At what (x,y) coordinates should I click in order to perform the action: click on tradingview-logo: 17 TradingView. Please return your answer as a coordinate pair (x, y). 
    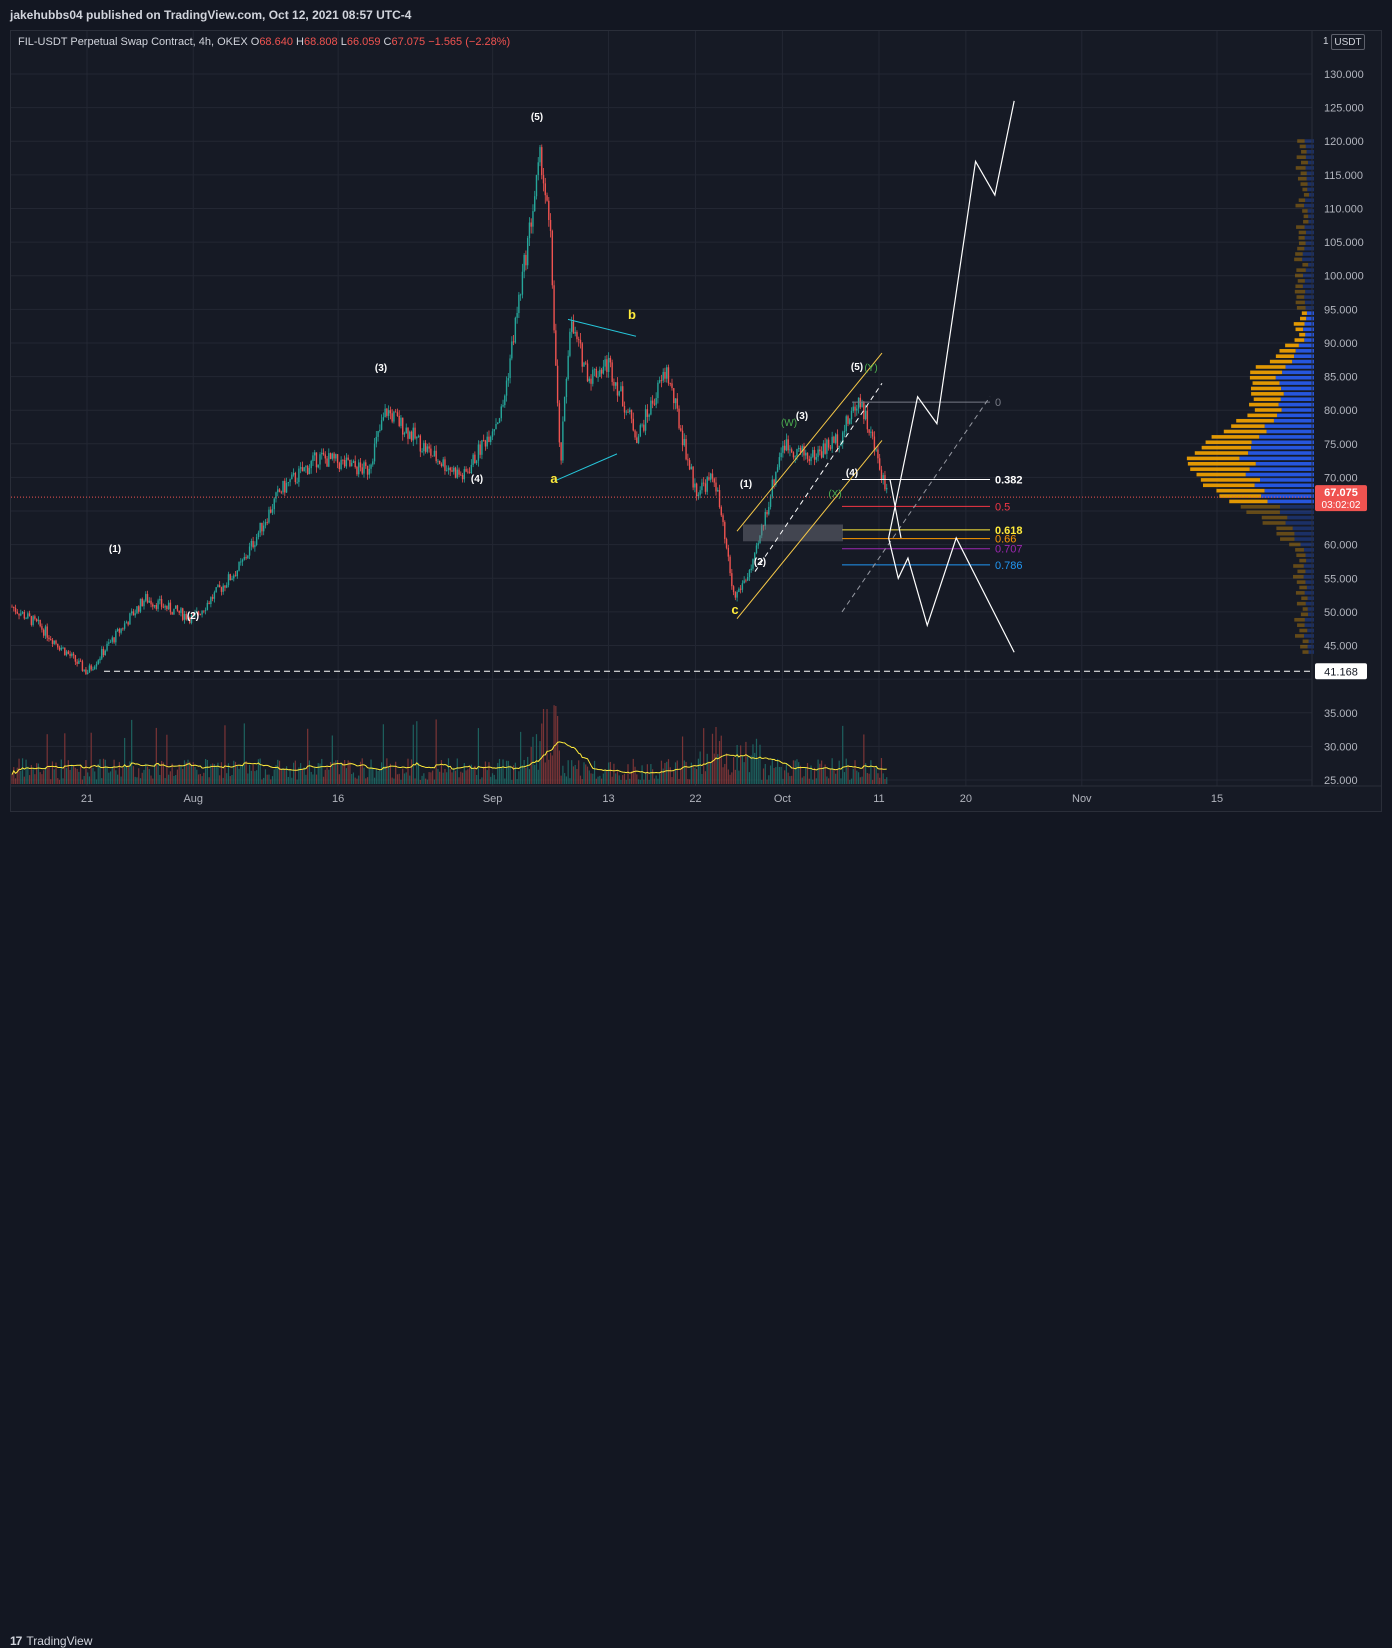
    Looking at the image, I should click on (51, 1641).